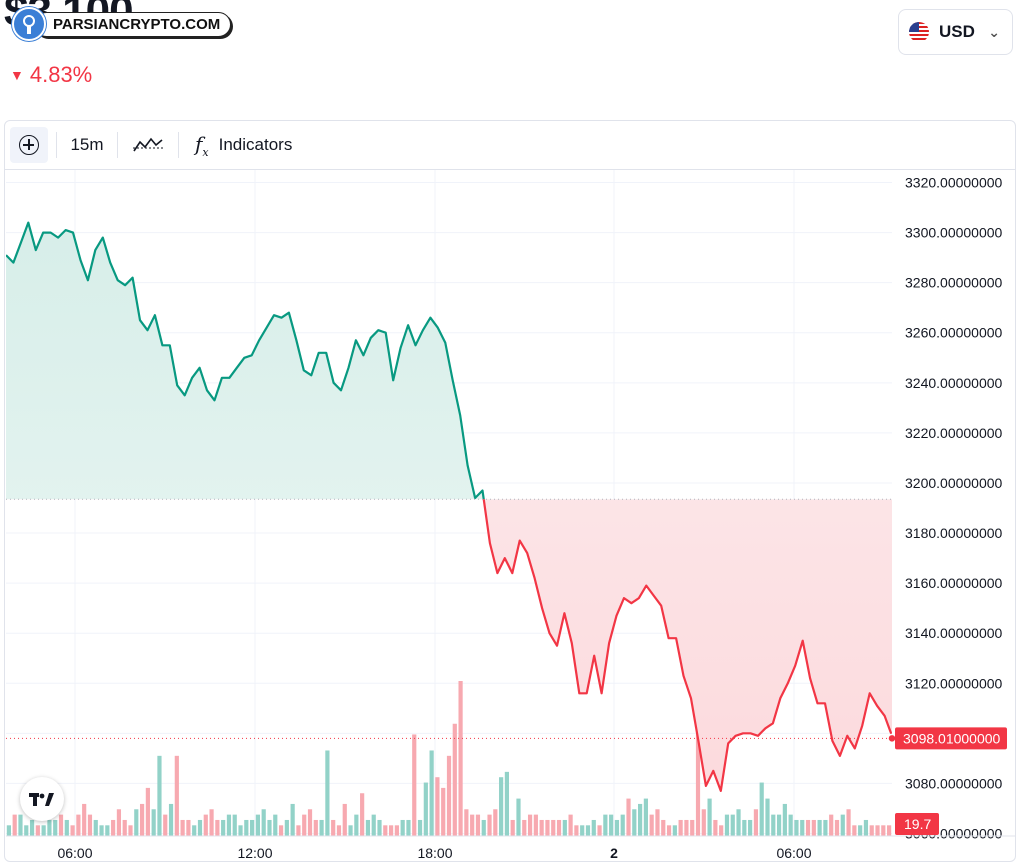  I want to click on y-tick-label: 3180.00000000, so click(954, 533).